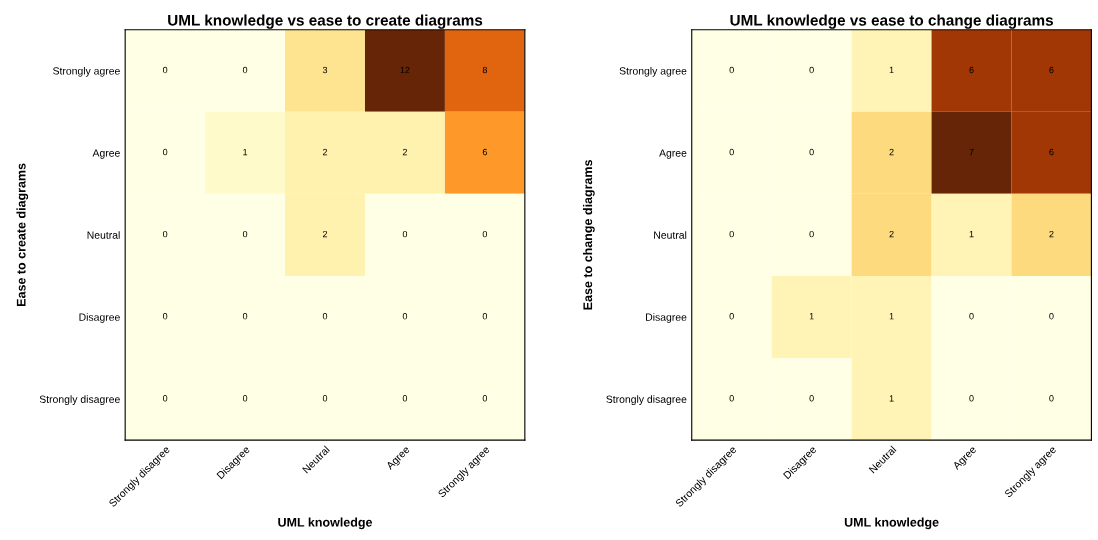 This screenshot has height=540, width=1098. I want to click on data-label: 12, so click(405, 70).